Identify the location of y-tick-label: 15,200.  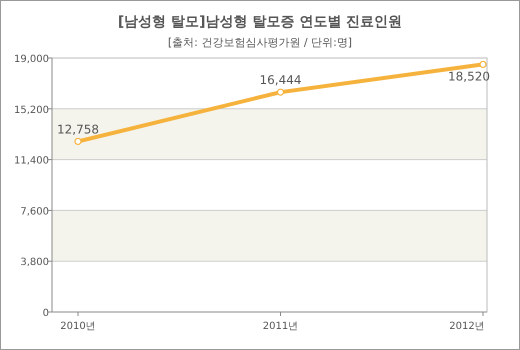
(31, 110).